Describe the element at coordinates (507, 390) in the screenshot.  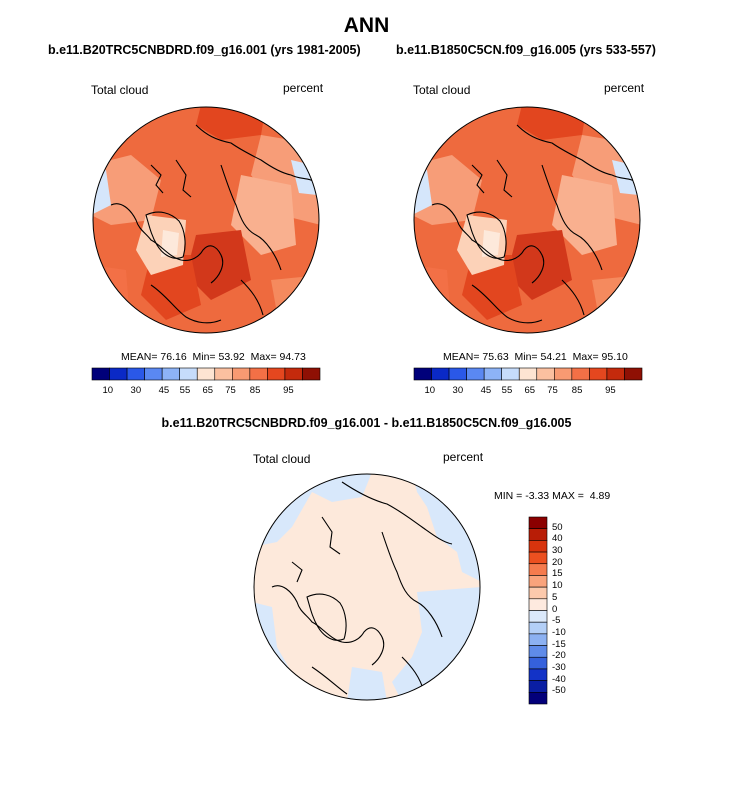
I see `panel-2-colorbar-tick-label: 55` at that location.